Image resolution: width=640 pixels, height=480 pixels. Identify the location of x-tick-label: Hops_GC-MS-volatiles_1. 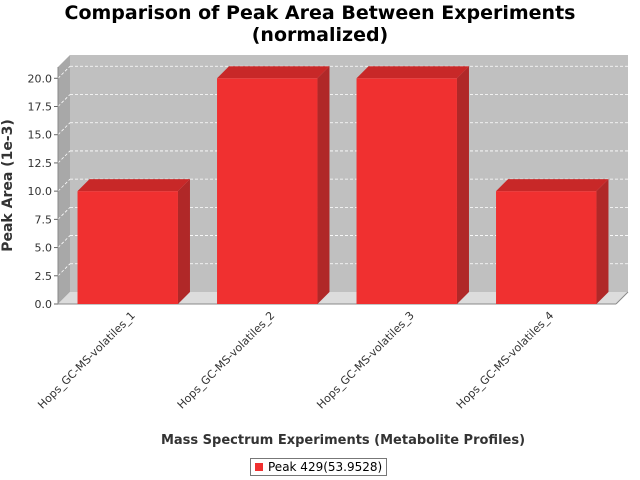
(86, 360).